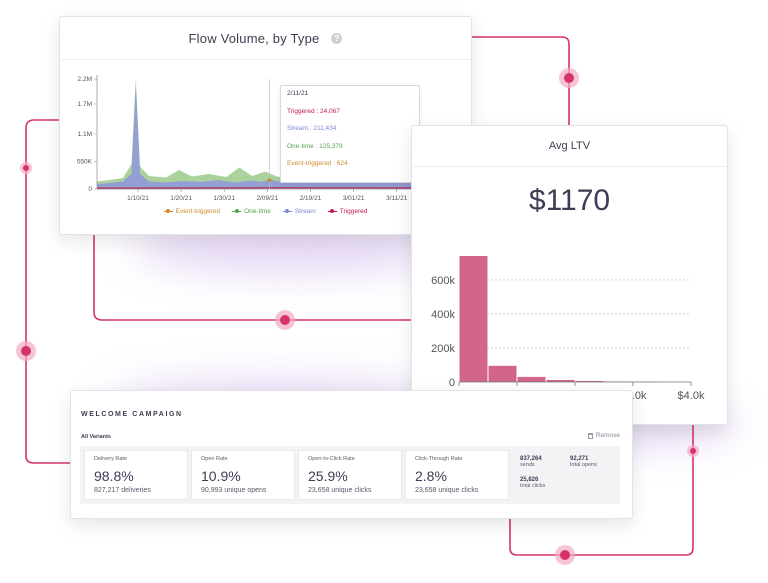 The width and height of the screenshot is (768, 583). What do you see at coordinates (132, 414) in the screenshot?
I see `campaign-title: WELCOME CAMPAIGN` at bounding box center [132, 414].